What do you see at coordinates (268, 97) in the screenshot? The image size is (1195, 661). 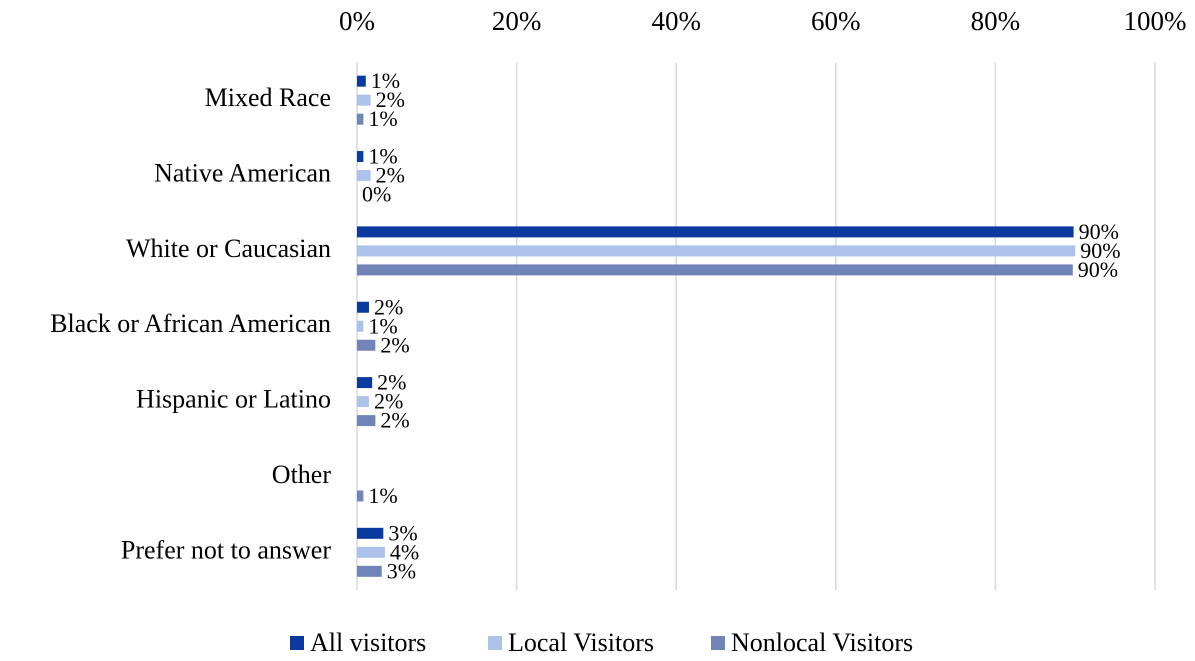 I see `category-label: Mixed Race` at bounding box center [268, 97].